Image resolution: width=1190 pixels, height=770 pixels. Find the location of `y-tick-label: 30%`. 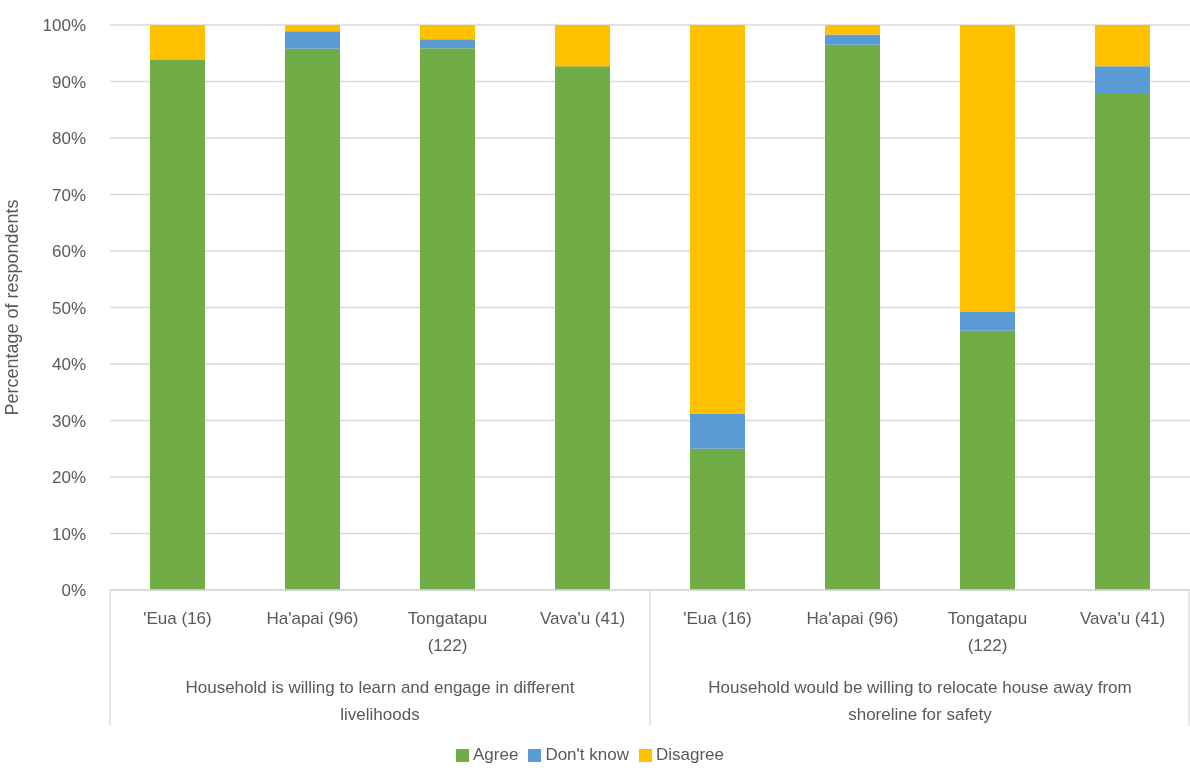

y-tick-label: 30% is located at coordinates (68, 421).